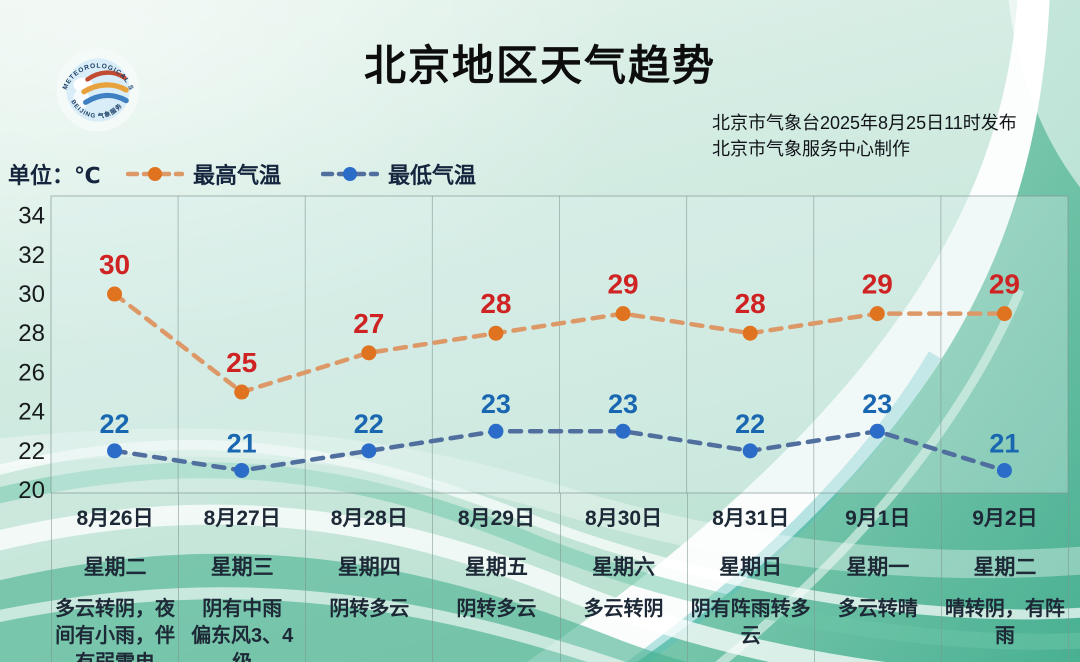  I want to click on y-axis-tick-label: 30, so click(31, 294).